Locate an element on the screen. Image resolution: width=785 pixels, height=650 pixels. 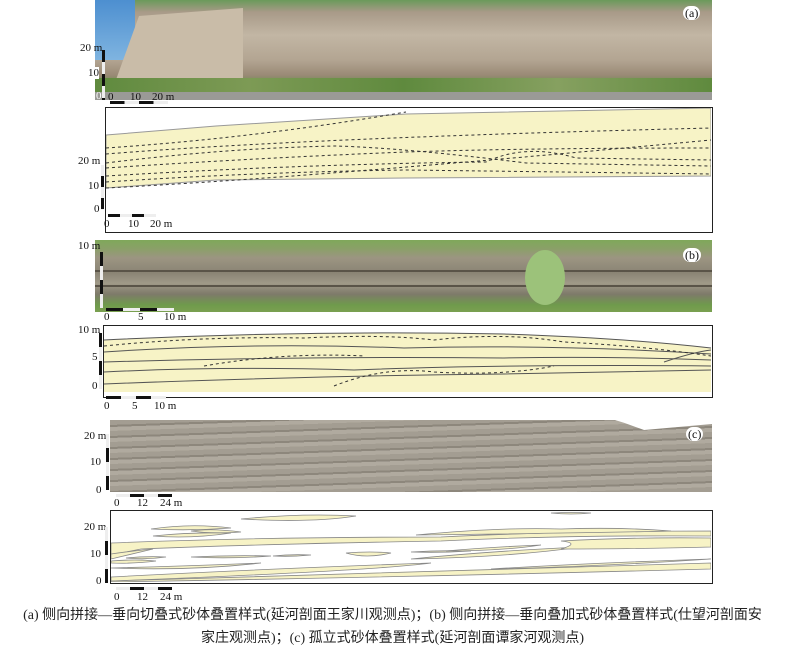
photo-c-horizontal-scale is located at coordinates (144, 495).